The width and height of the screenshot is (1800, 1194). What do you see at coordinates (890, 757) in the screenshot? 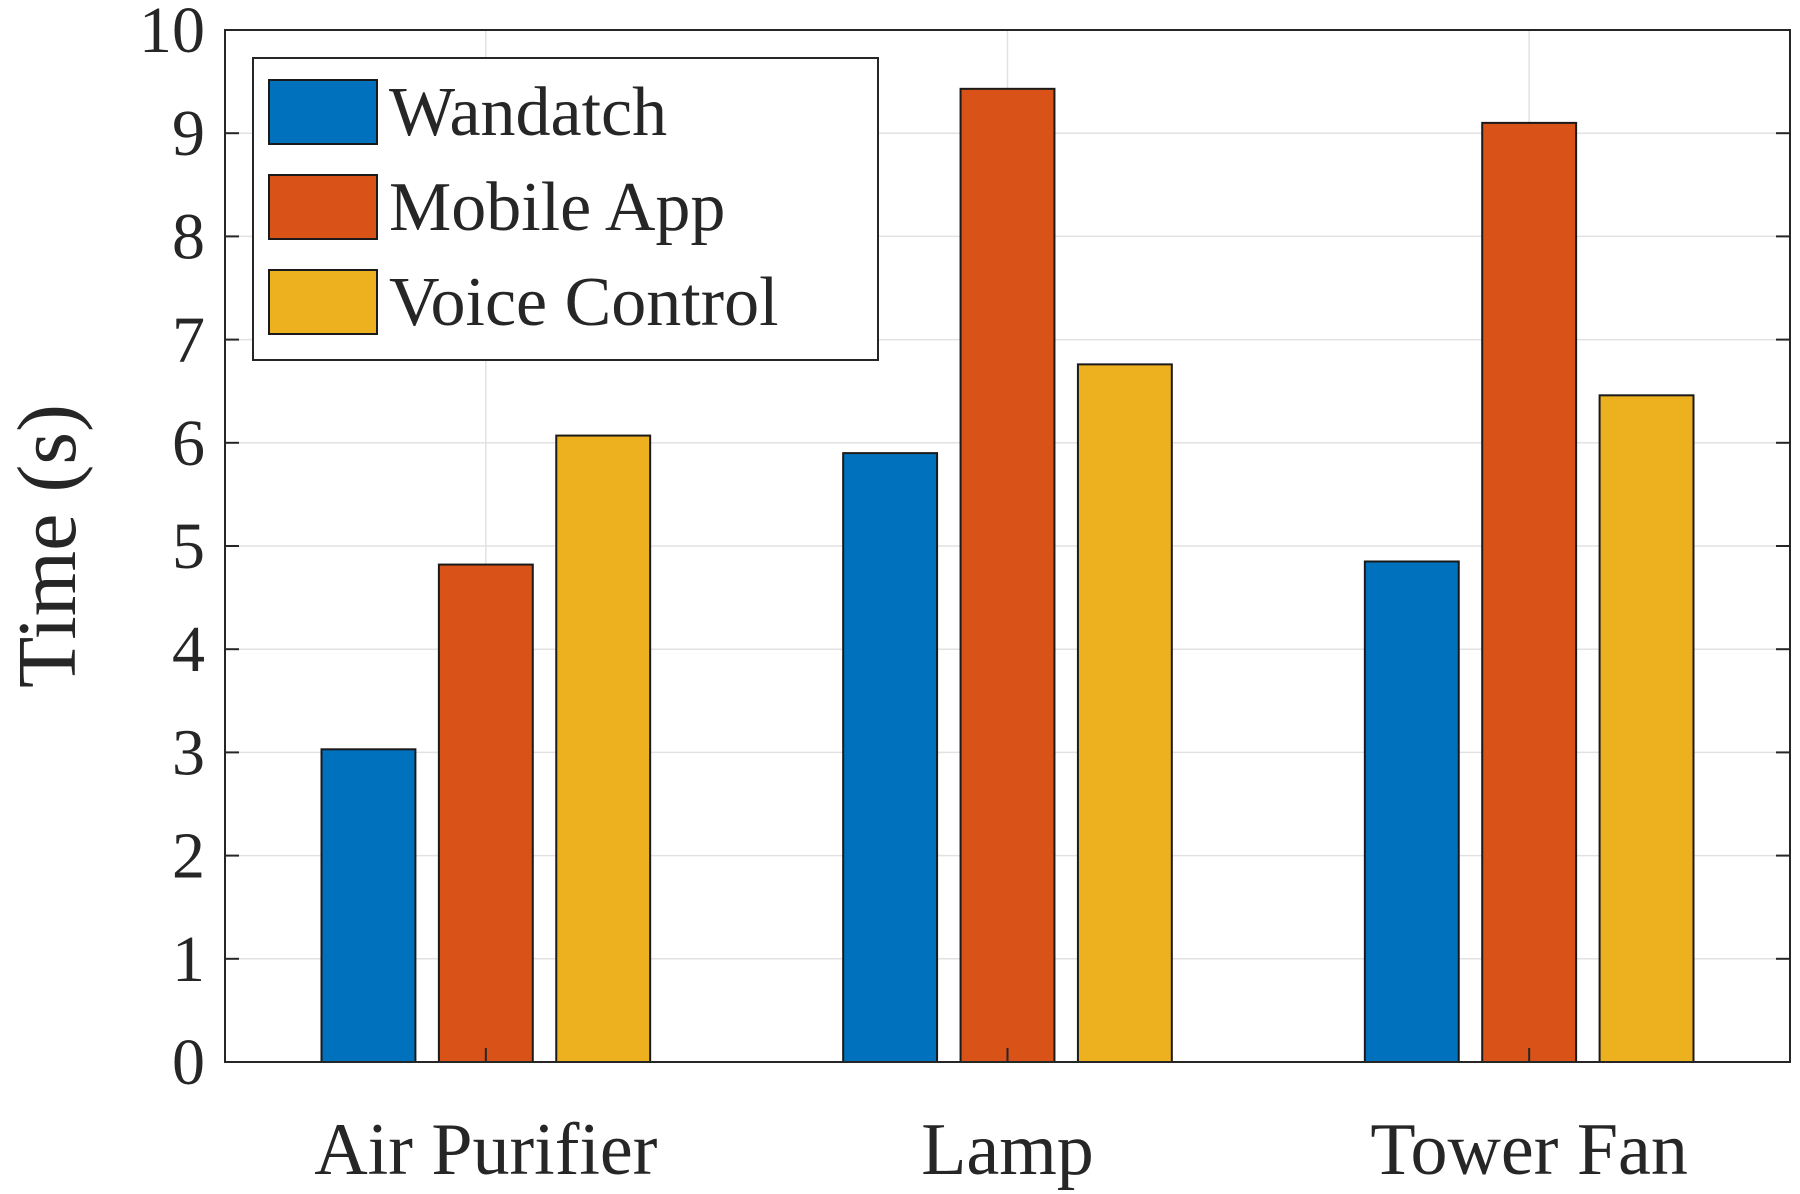
I see `bar-wandatch-lamp` at bounding box center [890, 757].